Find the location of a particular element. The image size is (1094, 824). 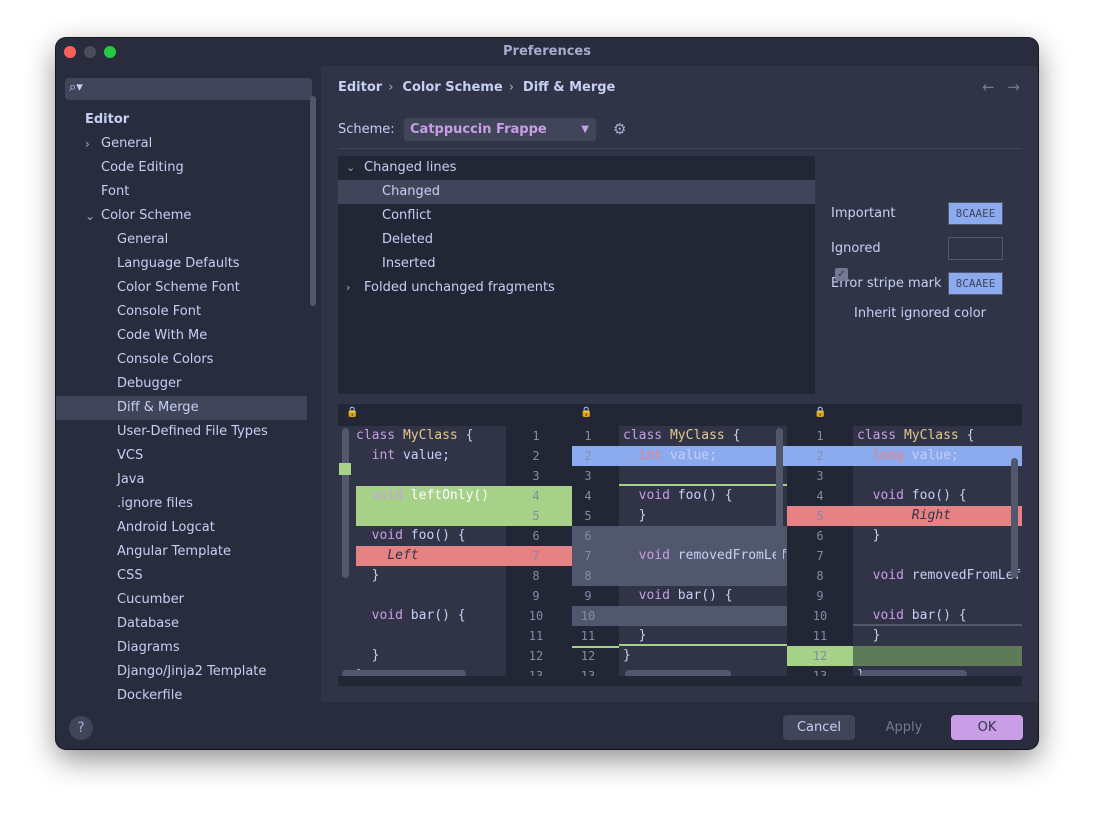

sidebar-item: Diff & Merge is located at coordinates (181, 408).